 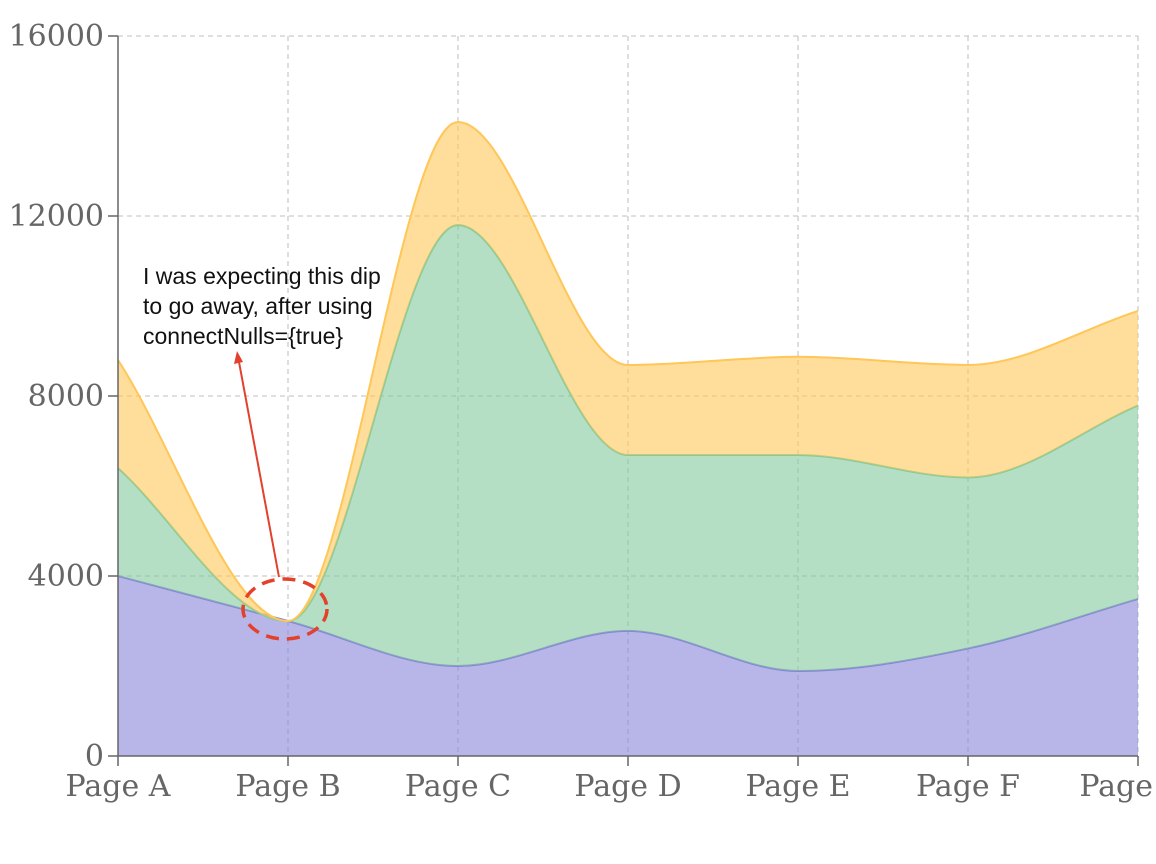 I want to click on x-tick-label: Page E, so click(x=797, y=786).